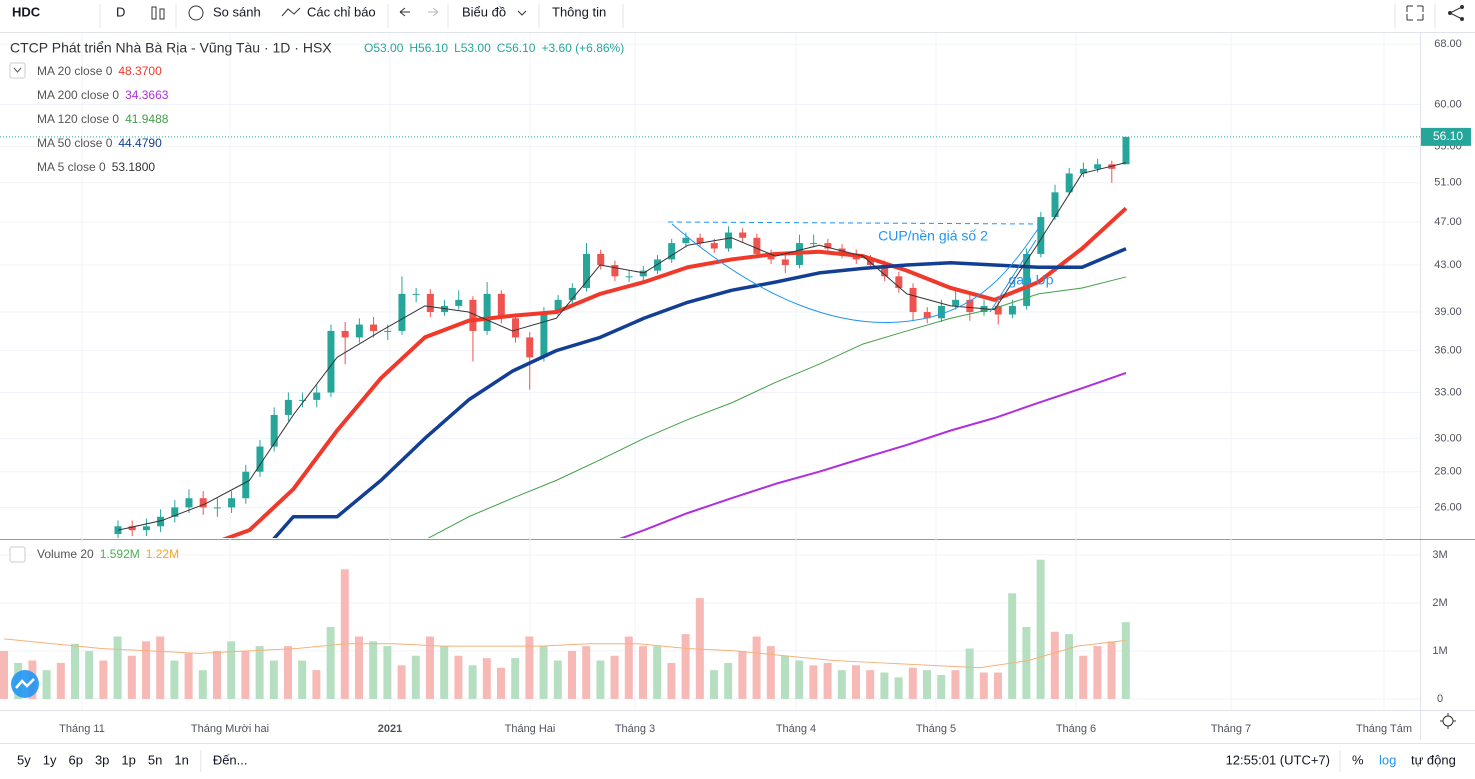 This screenshot has width=1475, height=779. I want to click on redo, so click(433, 12).